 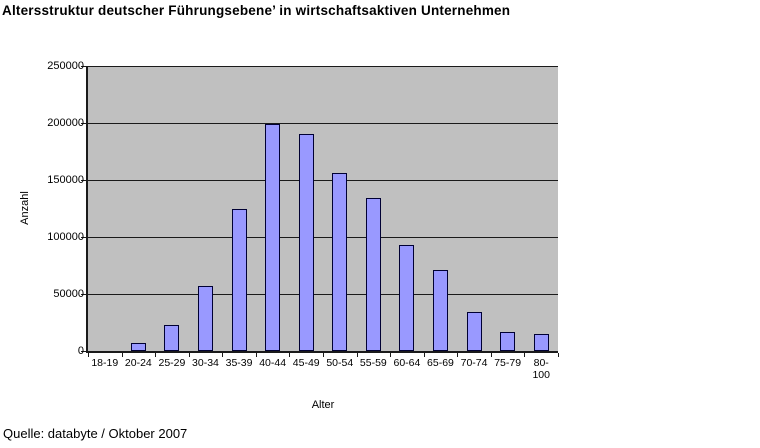 What do you see at coordinates (440, 363) in the screenshot?
I see `x-tick-label: 65-69` at bounding box center [440, 363].